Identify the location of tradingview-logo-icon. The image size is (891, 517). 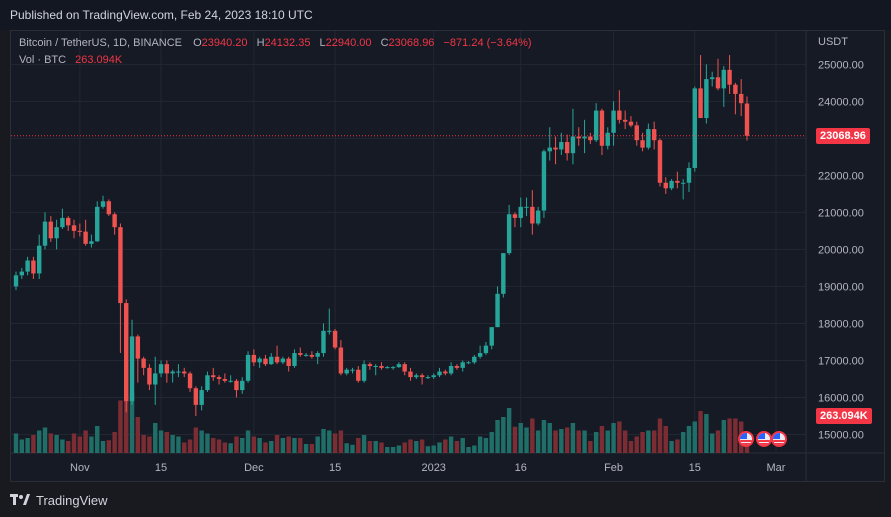
(20, 499).